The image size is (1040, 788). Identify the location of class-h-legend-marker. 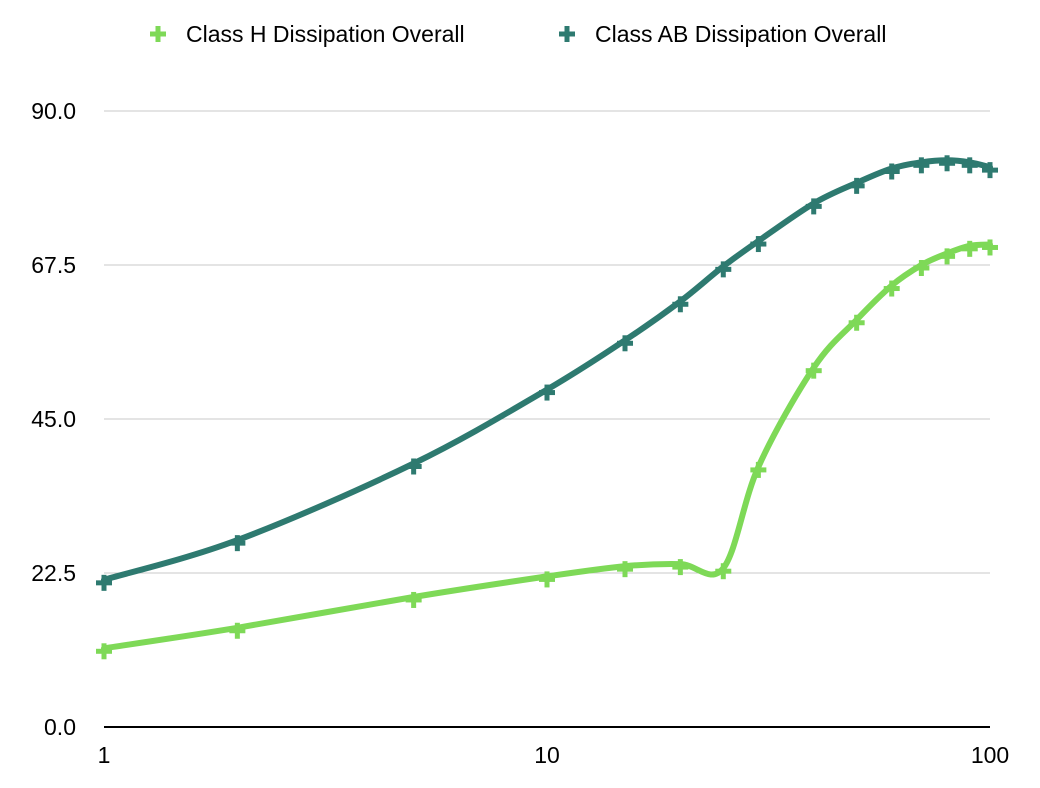
(158, 34).